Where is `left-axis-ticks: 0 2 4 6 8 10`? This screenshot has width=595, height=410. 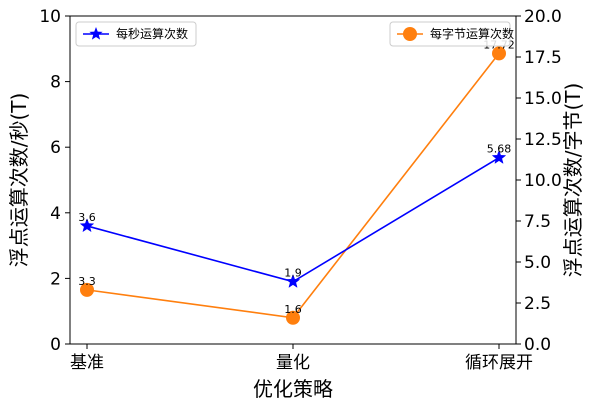
left-axis-ticks: 0 2 4 6 8 10 is located at coordinates (54, 181).